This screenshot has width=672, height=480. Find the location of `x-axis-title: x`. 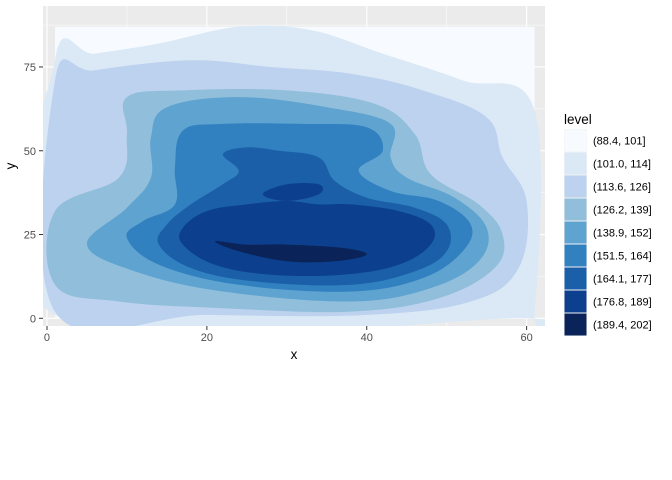

x-axis-title: x is located at coordinates (294, 354).